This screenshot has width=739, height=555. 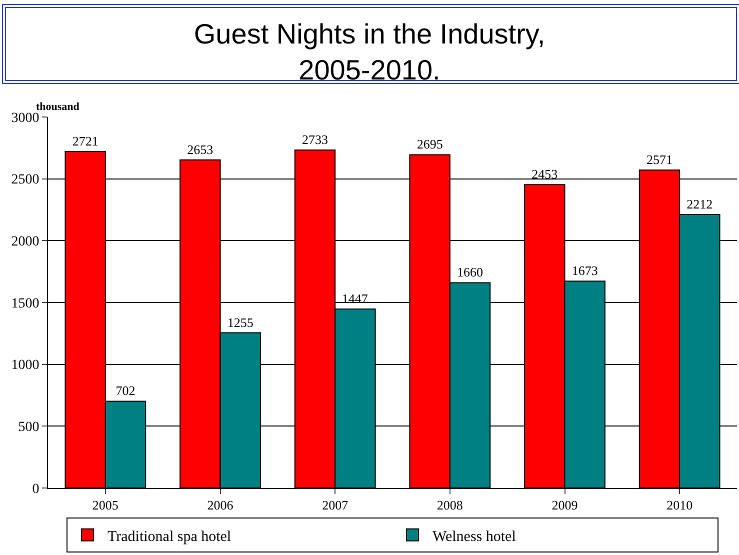 I want to click on data-label: 1660, so click(x=470, y=272).